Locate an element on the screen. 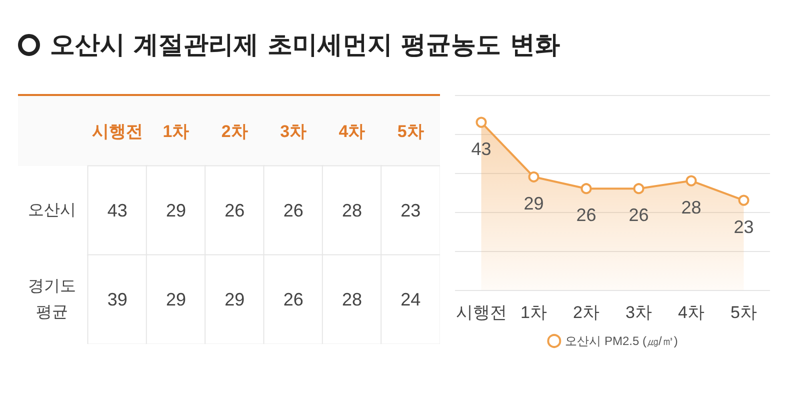  y-tick-label: 경기도 평균 is located at coordinates (52, 299).